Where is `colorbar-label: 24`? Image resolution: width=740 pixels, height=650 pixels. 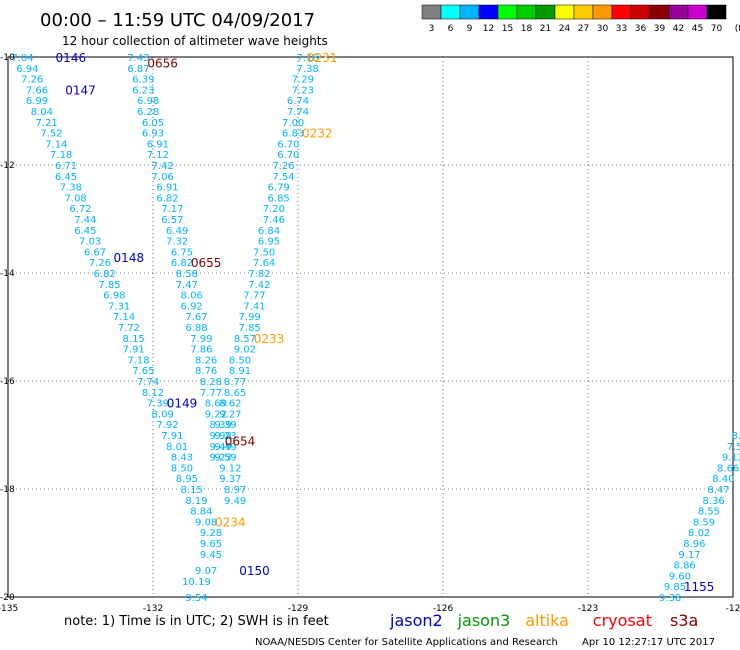
colorbar-label: 24 is located at coordinates (565, 29).